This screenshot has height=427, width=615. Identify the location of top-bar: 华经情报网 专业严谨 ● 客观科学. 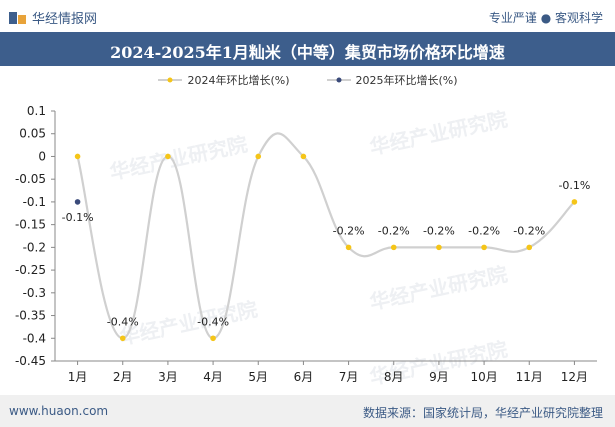
(307, 16).